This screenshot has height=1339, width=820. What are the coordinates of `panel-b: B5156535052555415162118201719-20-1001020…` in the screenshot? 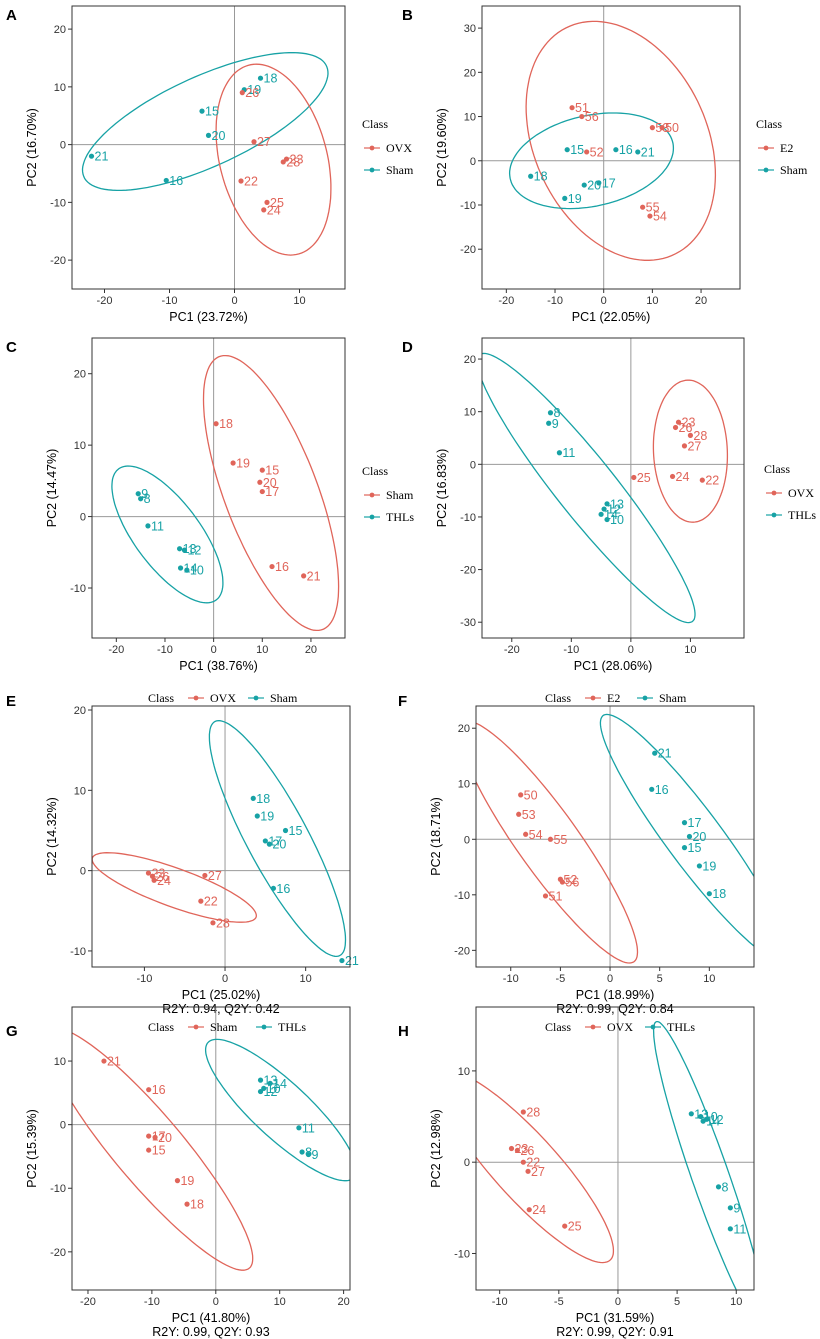 It's located at (605, 164).